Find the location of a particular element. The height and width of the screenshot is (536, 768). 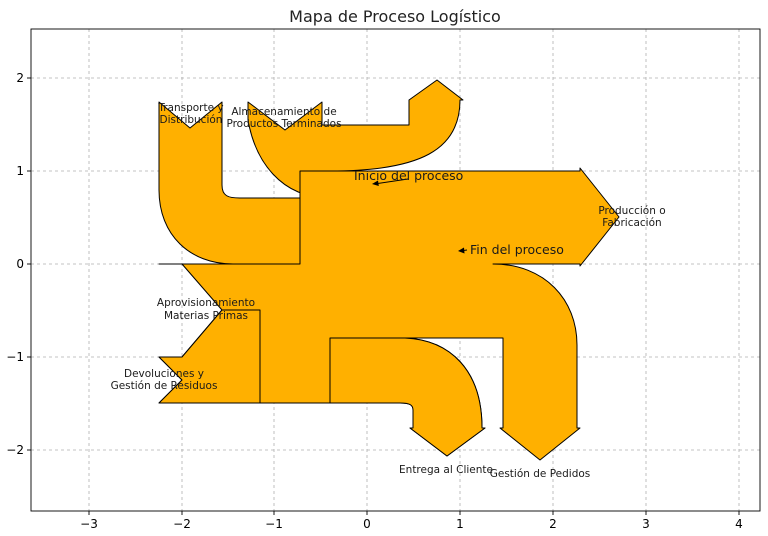

x-tick-label: 1 is located at coordinates (460, 524).